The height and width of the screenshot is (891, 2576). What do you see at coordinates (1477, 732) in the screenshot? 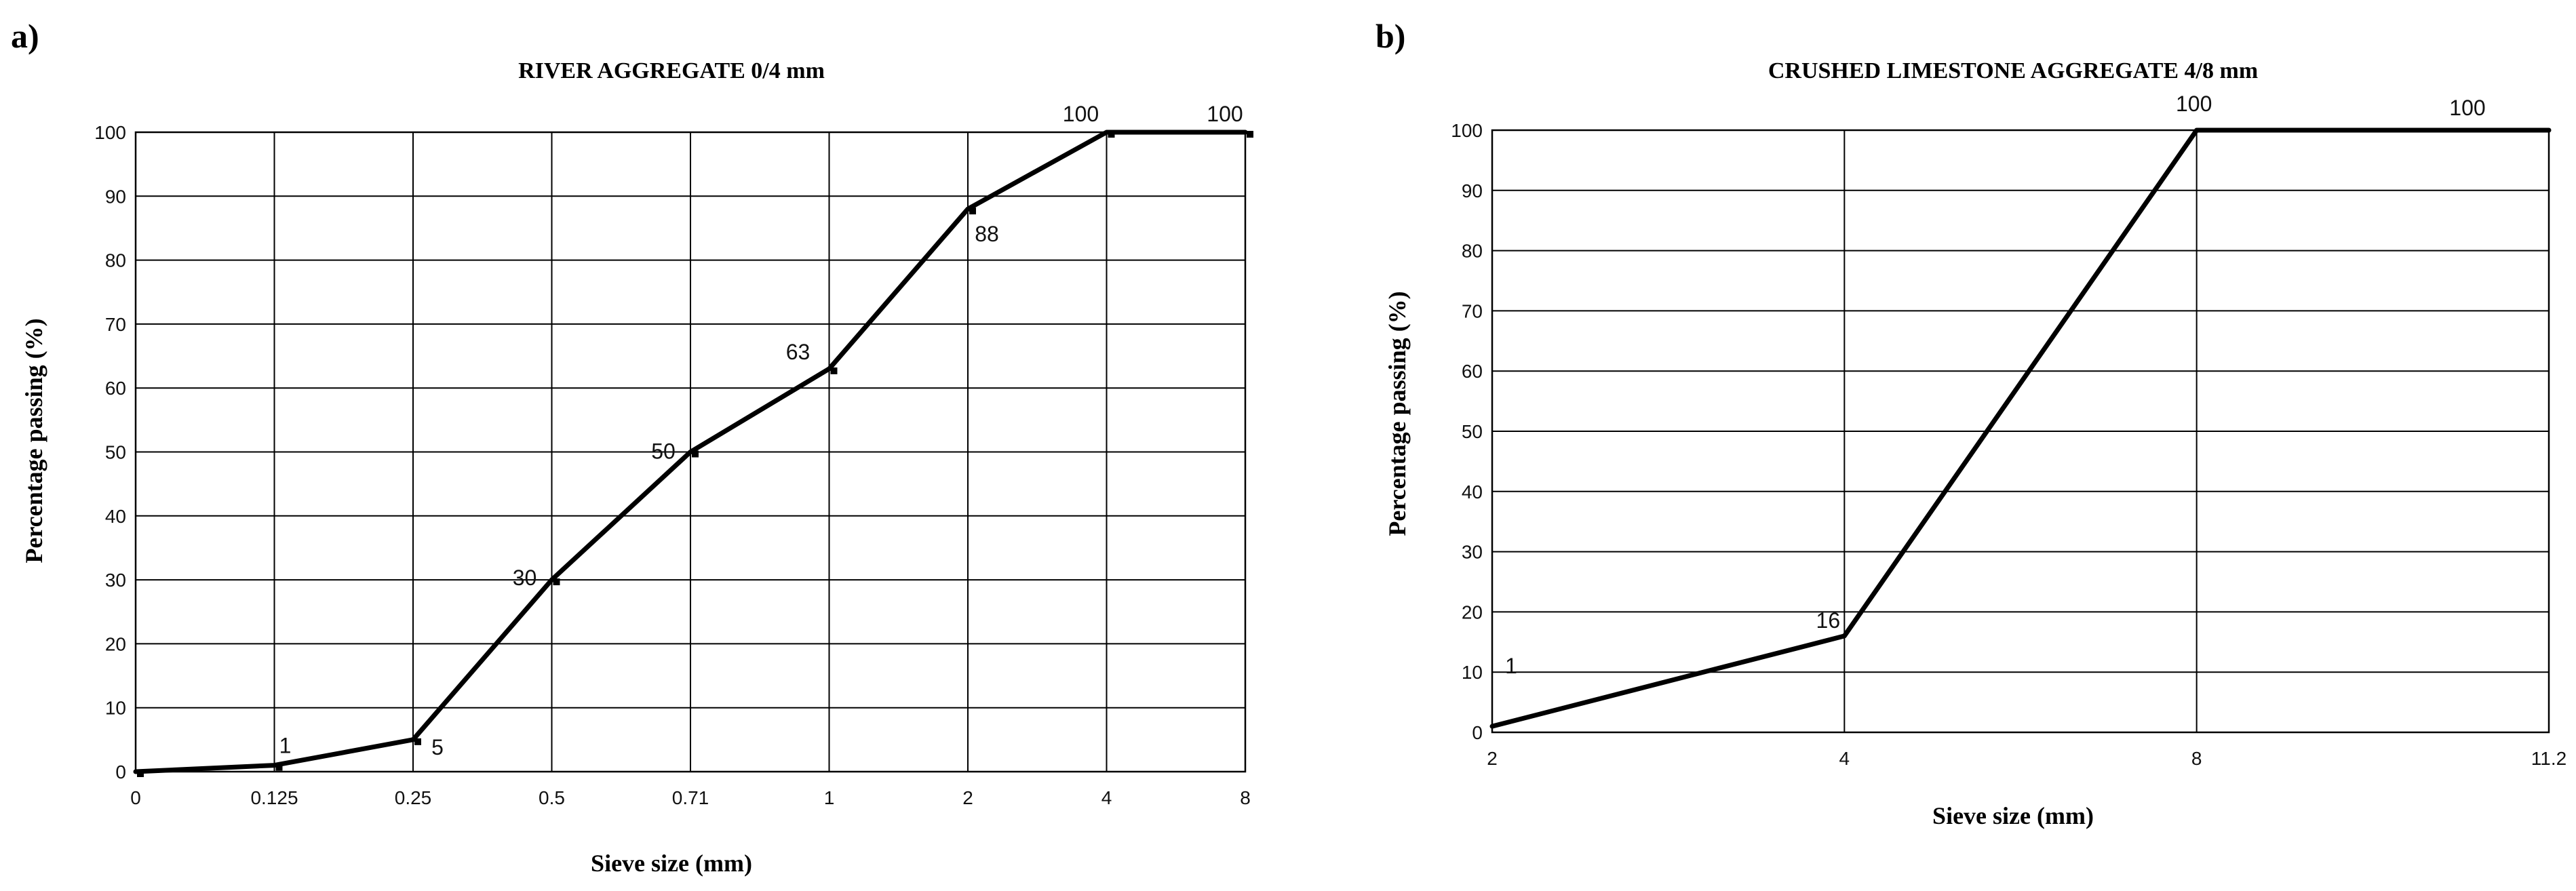
I see `b-y-tick-label: 0` at bounding box center [1477, 732].